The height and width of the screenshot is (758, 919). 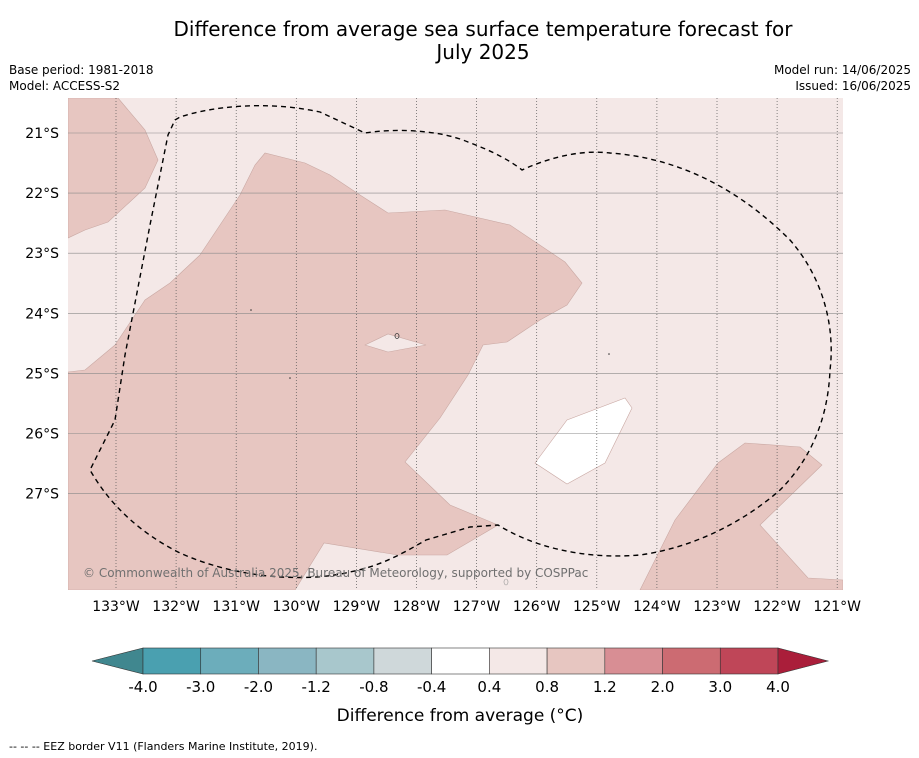 I want to click on model-run: Model run: 14/06/2025, so click(x=842, y=70).